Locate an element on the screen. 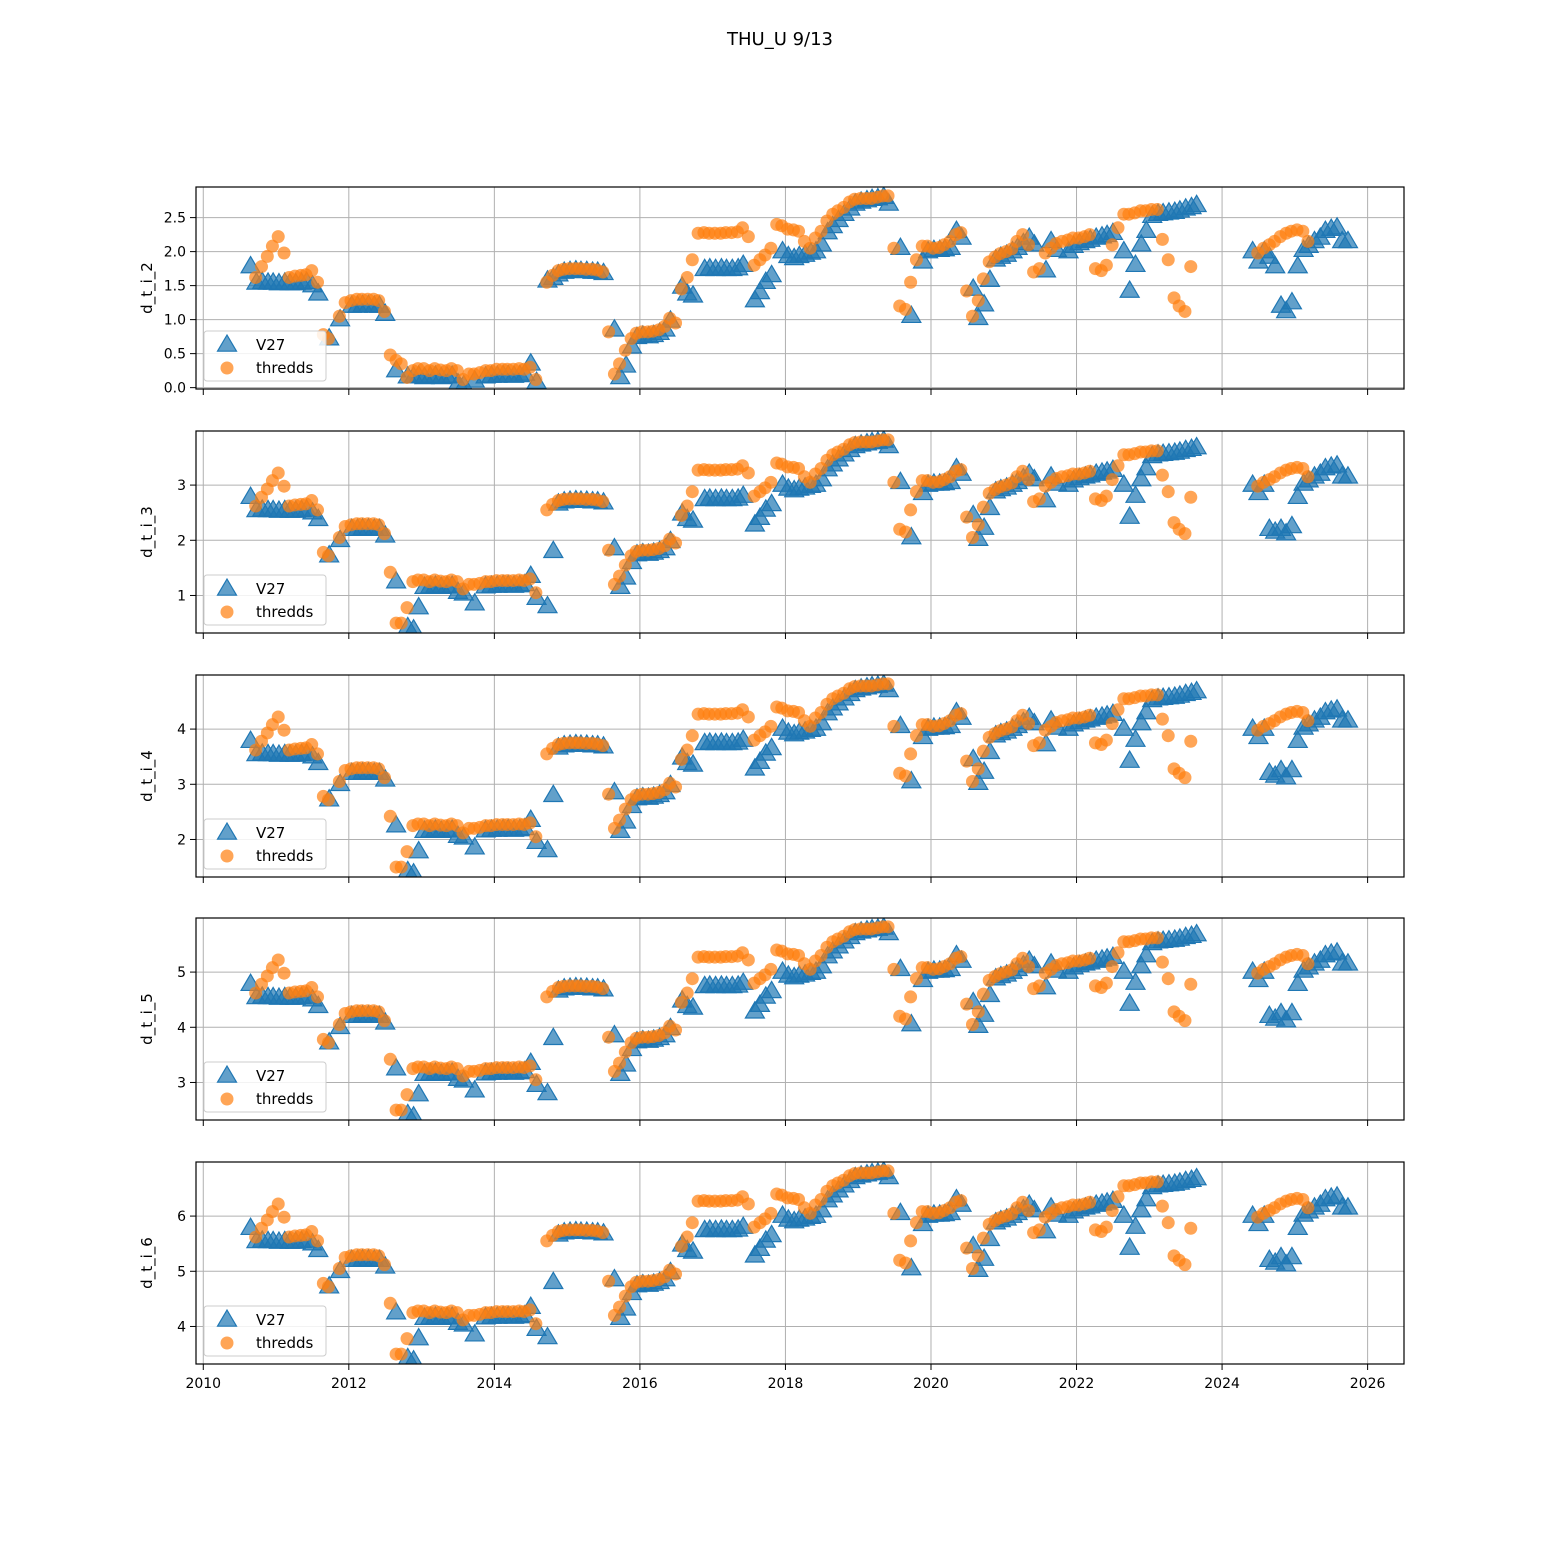  legend-label: V27 is located at coordinates (270, 589).